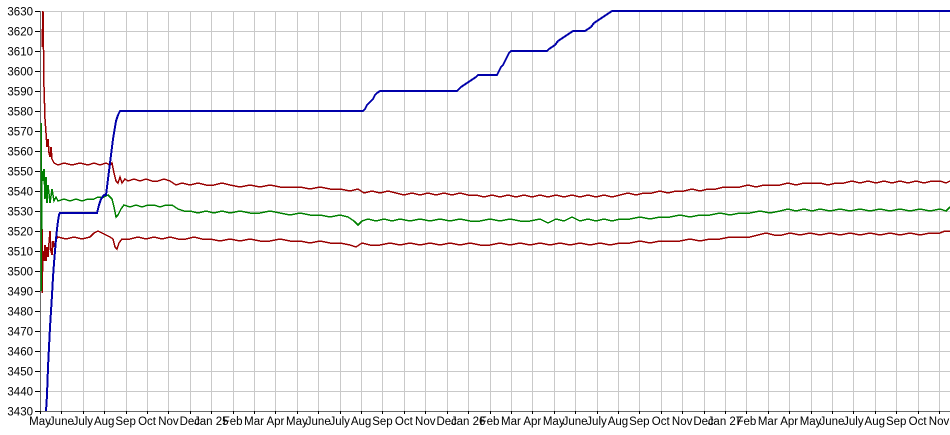 The width and height of the screenshot is (950, 435). Describe the element at coordinates (20, 313) in the screenshot. I see `y-tick-label: 3480` at that location.